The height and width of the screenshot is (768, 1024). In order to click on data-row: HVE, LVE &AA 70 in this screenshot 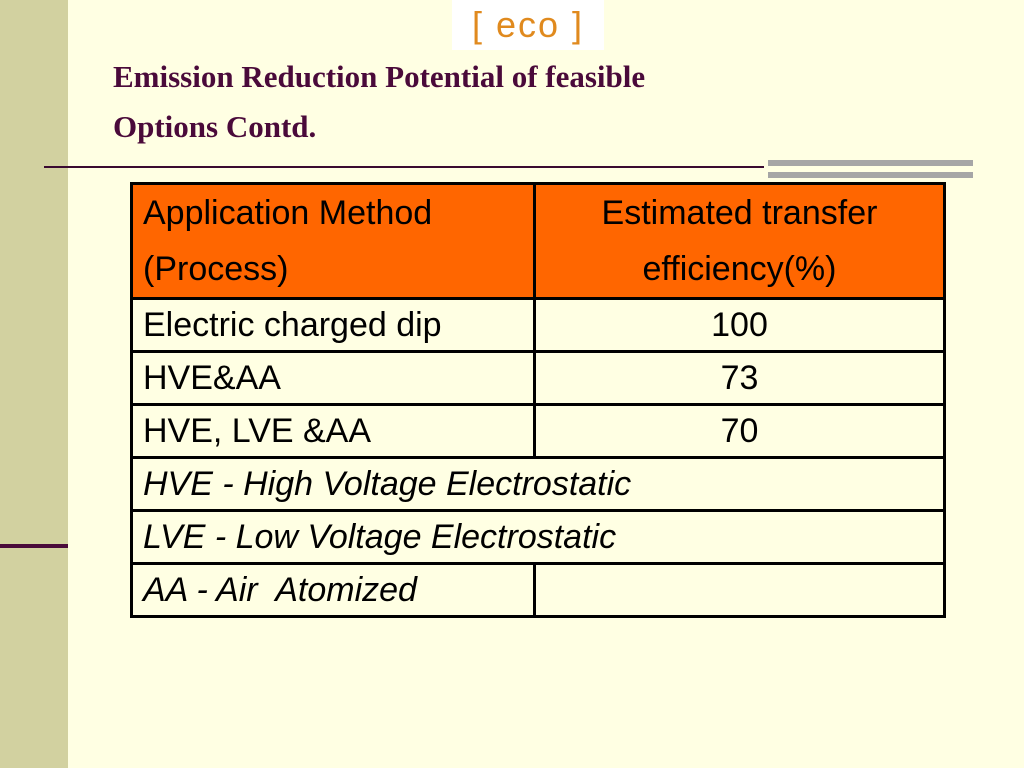, I will do `click(538, 431)`.